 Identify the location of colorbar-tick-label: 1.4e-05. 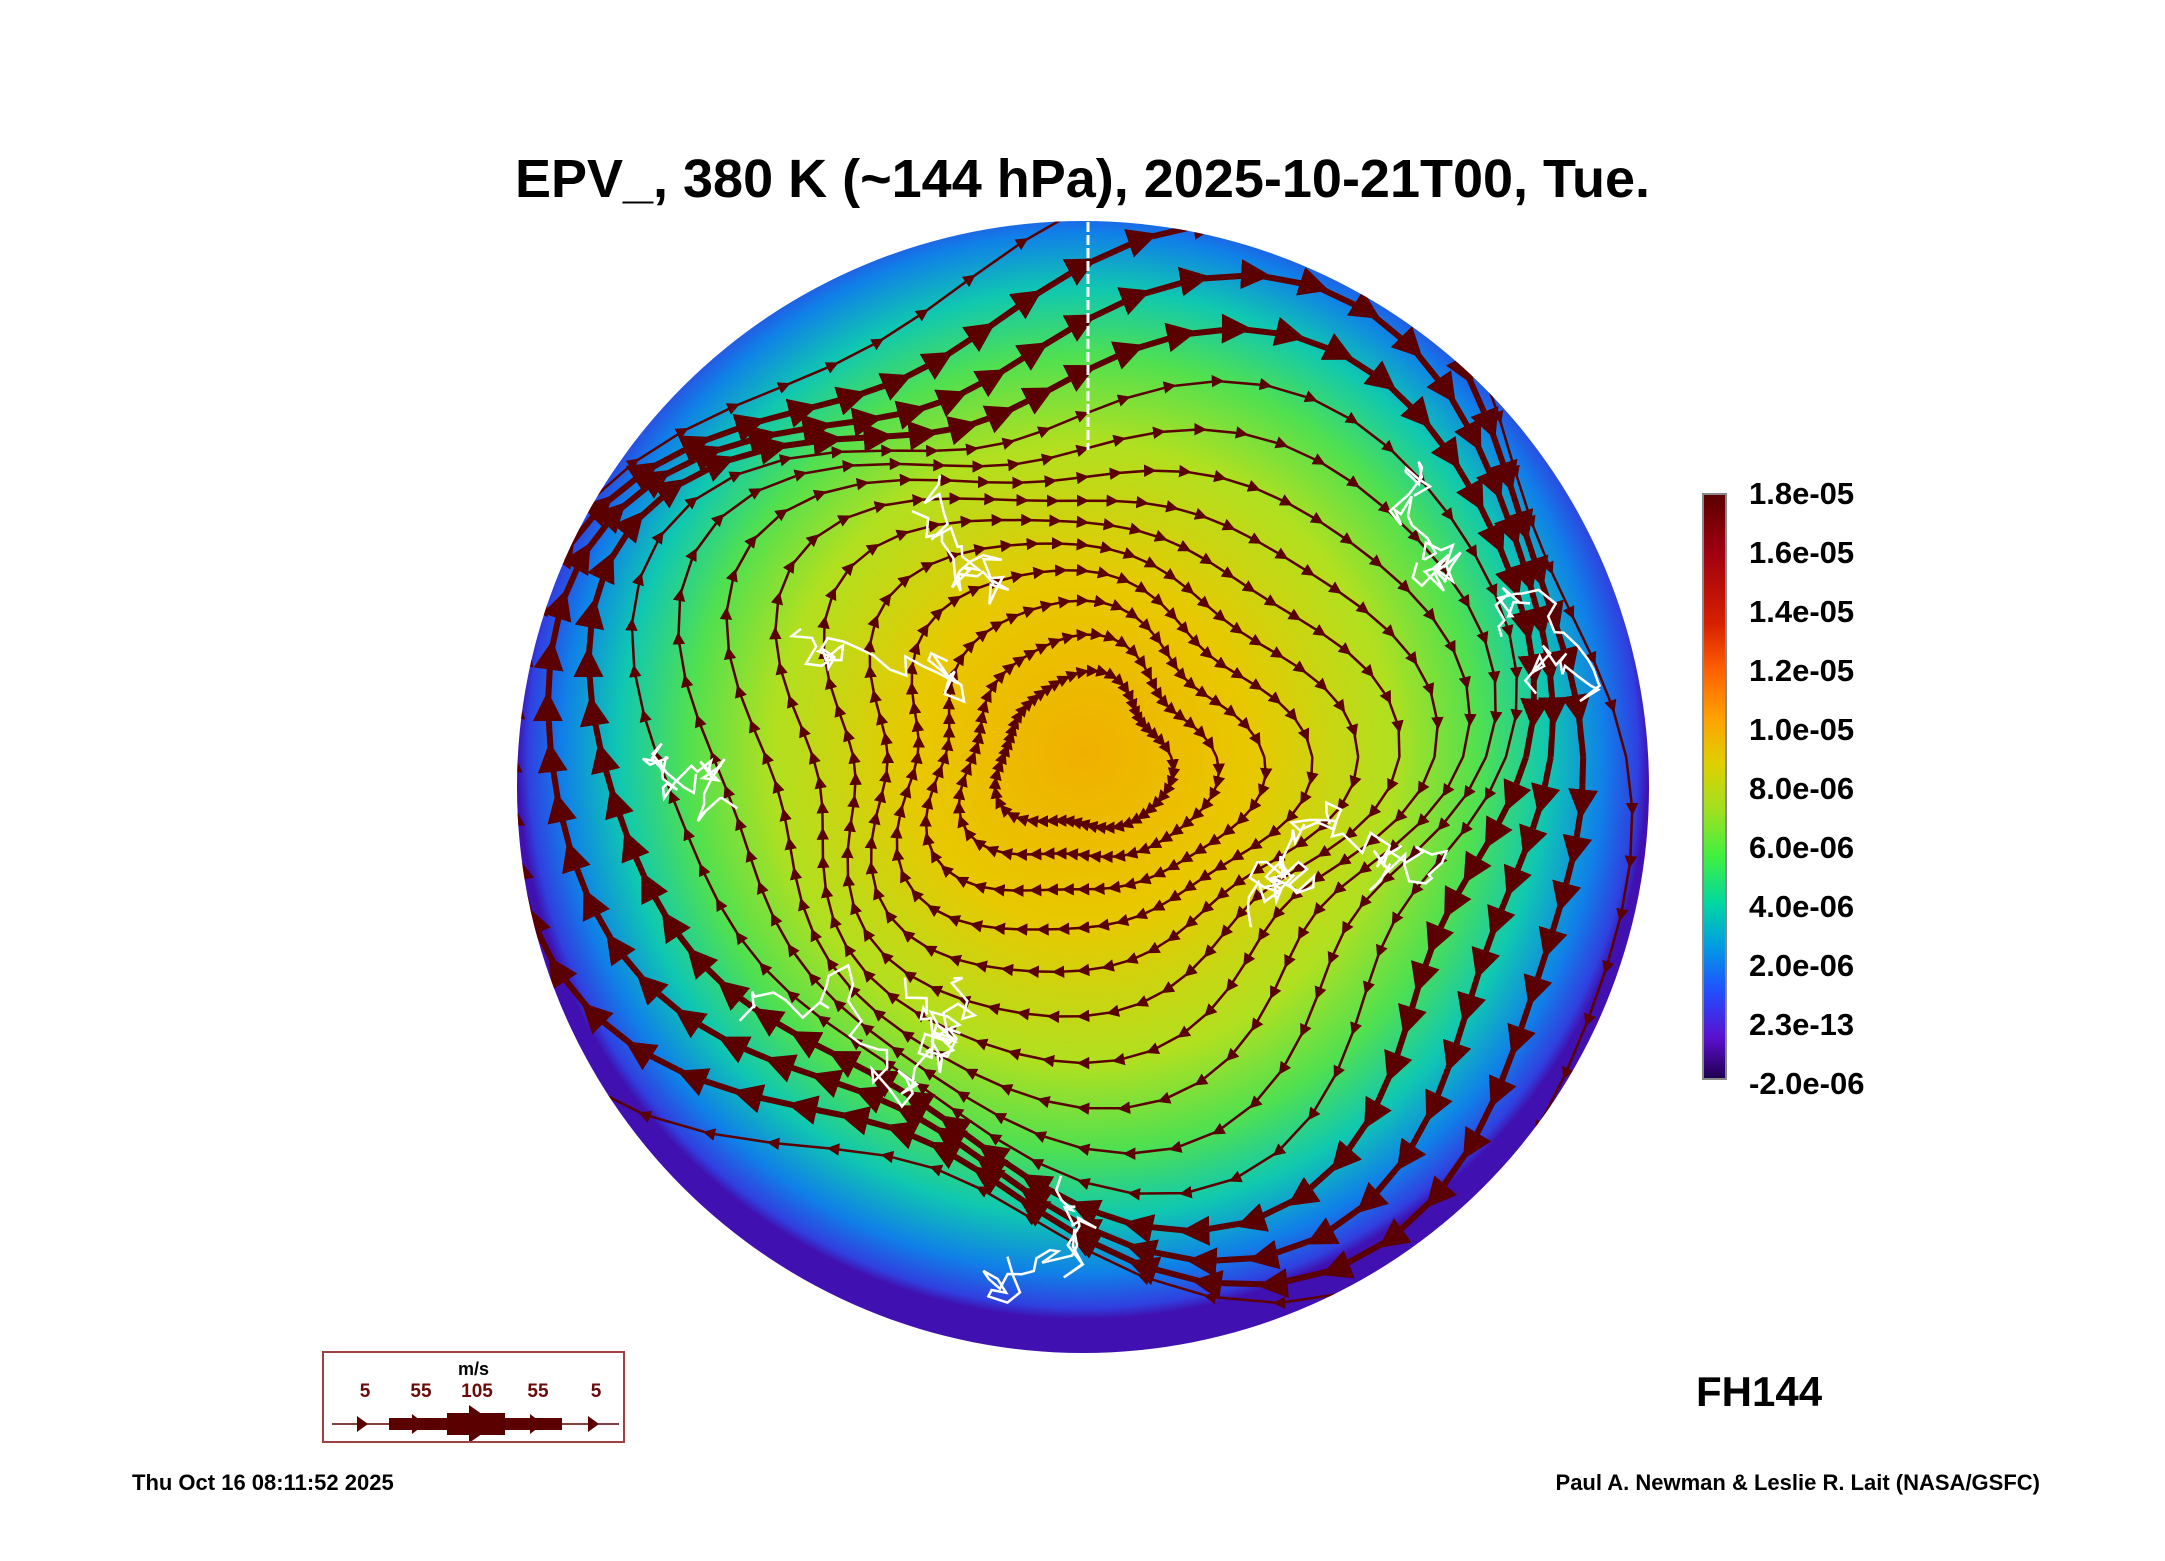
(1802, 611).